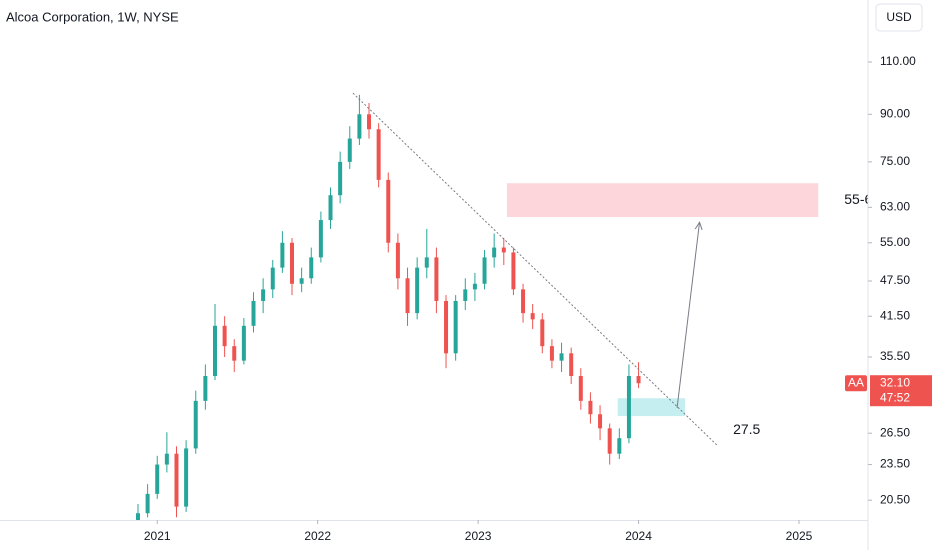 The width and height of the screenshot is (932, 550). Describe the element at coordinates (157, 536) in the screenshot. I see `x-tick-label: 2021` at that location.